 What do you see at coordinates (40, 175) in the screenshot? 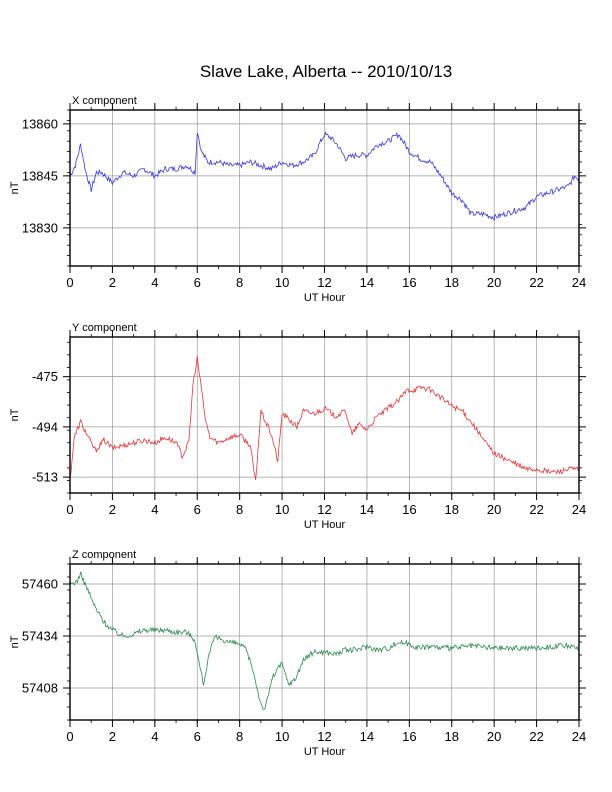
I see `y-tick-label: 13845` at bounding box center [40, 175].